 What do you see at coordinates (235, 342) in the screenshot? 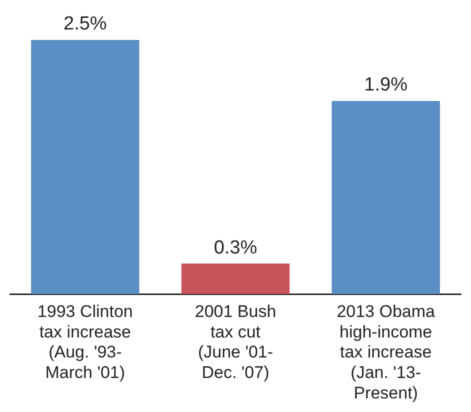
I see `x-tick-label: 2001 Bush tax cut (June '01- Dec. '07)` at bounding box center [235, 342].